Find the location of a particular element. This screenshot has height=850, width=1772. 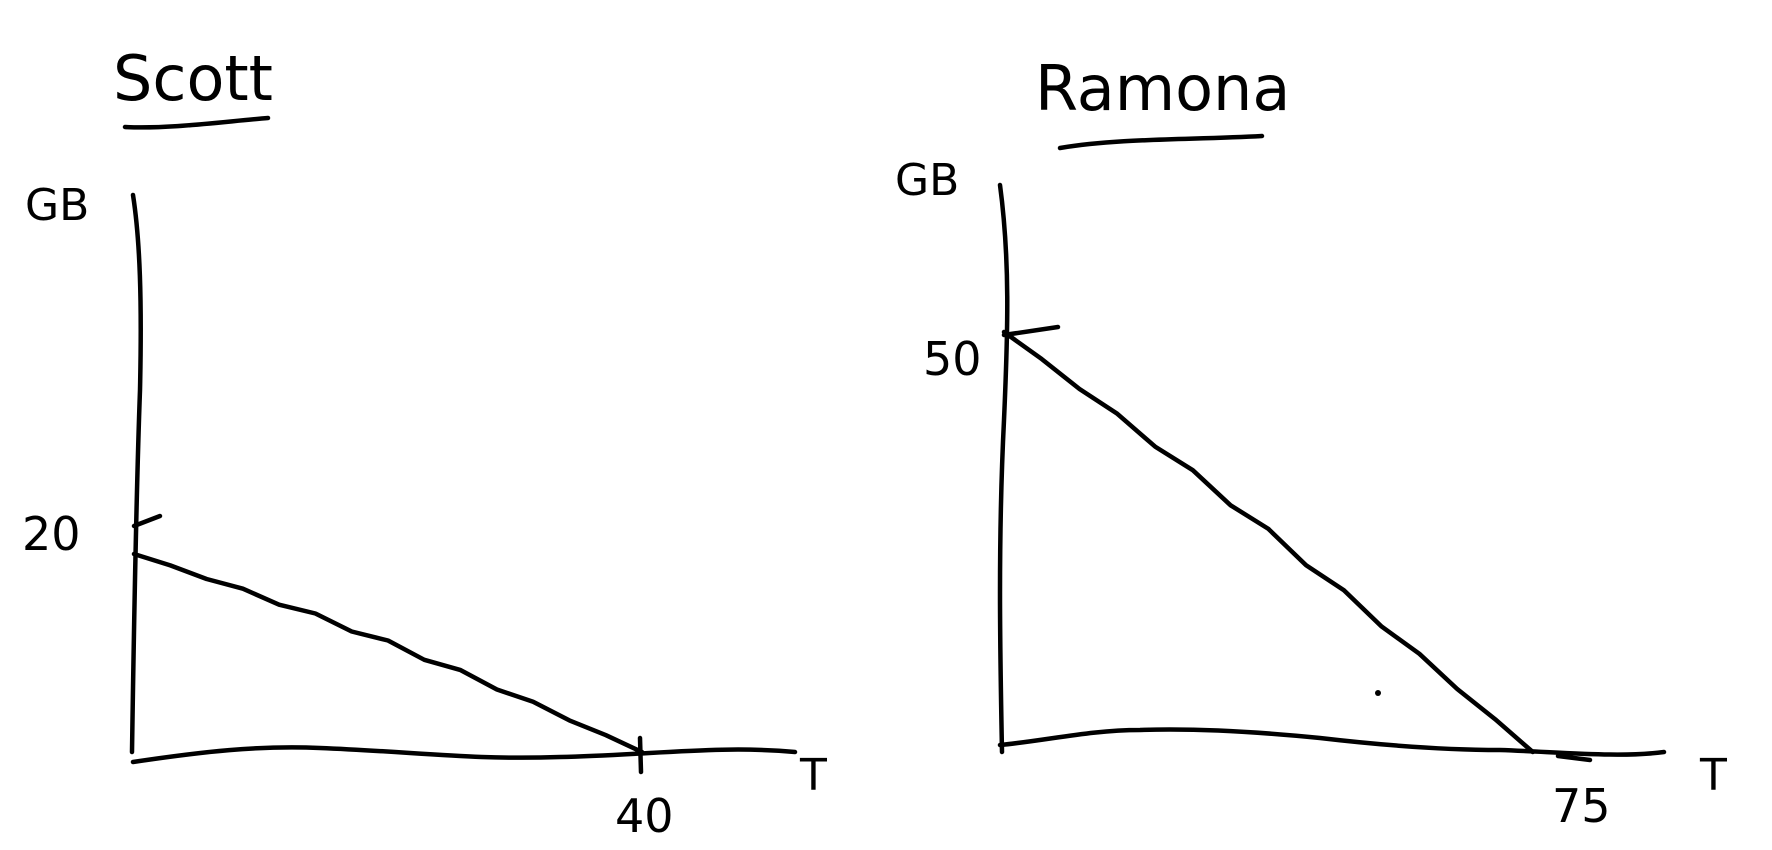

y-tick-label-ramona: 50 is located at coordinates (952, 359).